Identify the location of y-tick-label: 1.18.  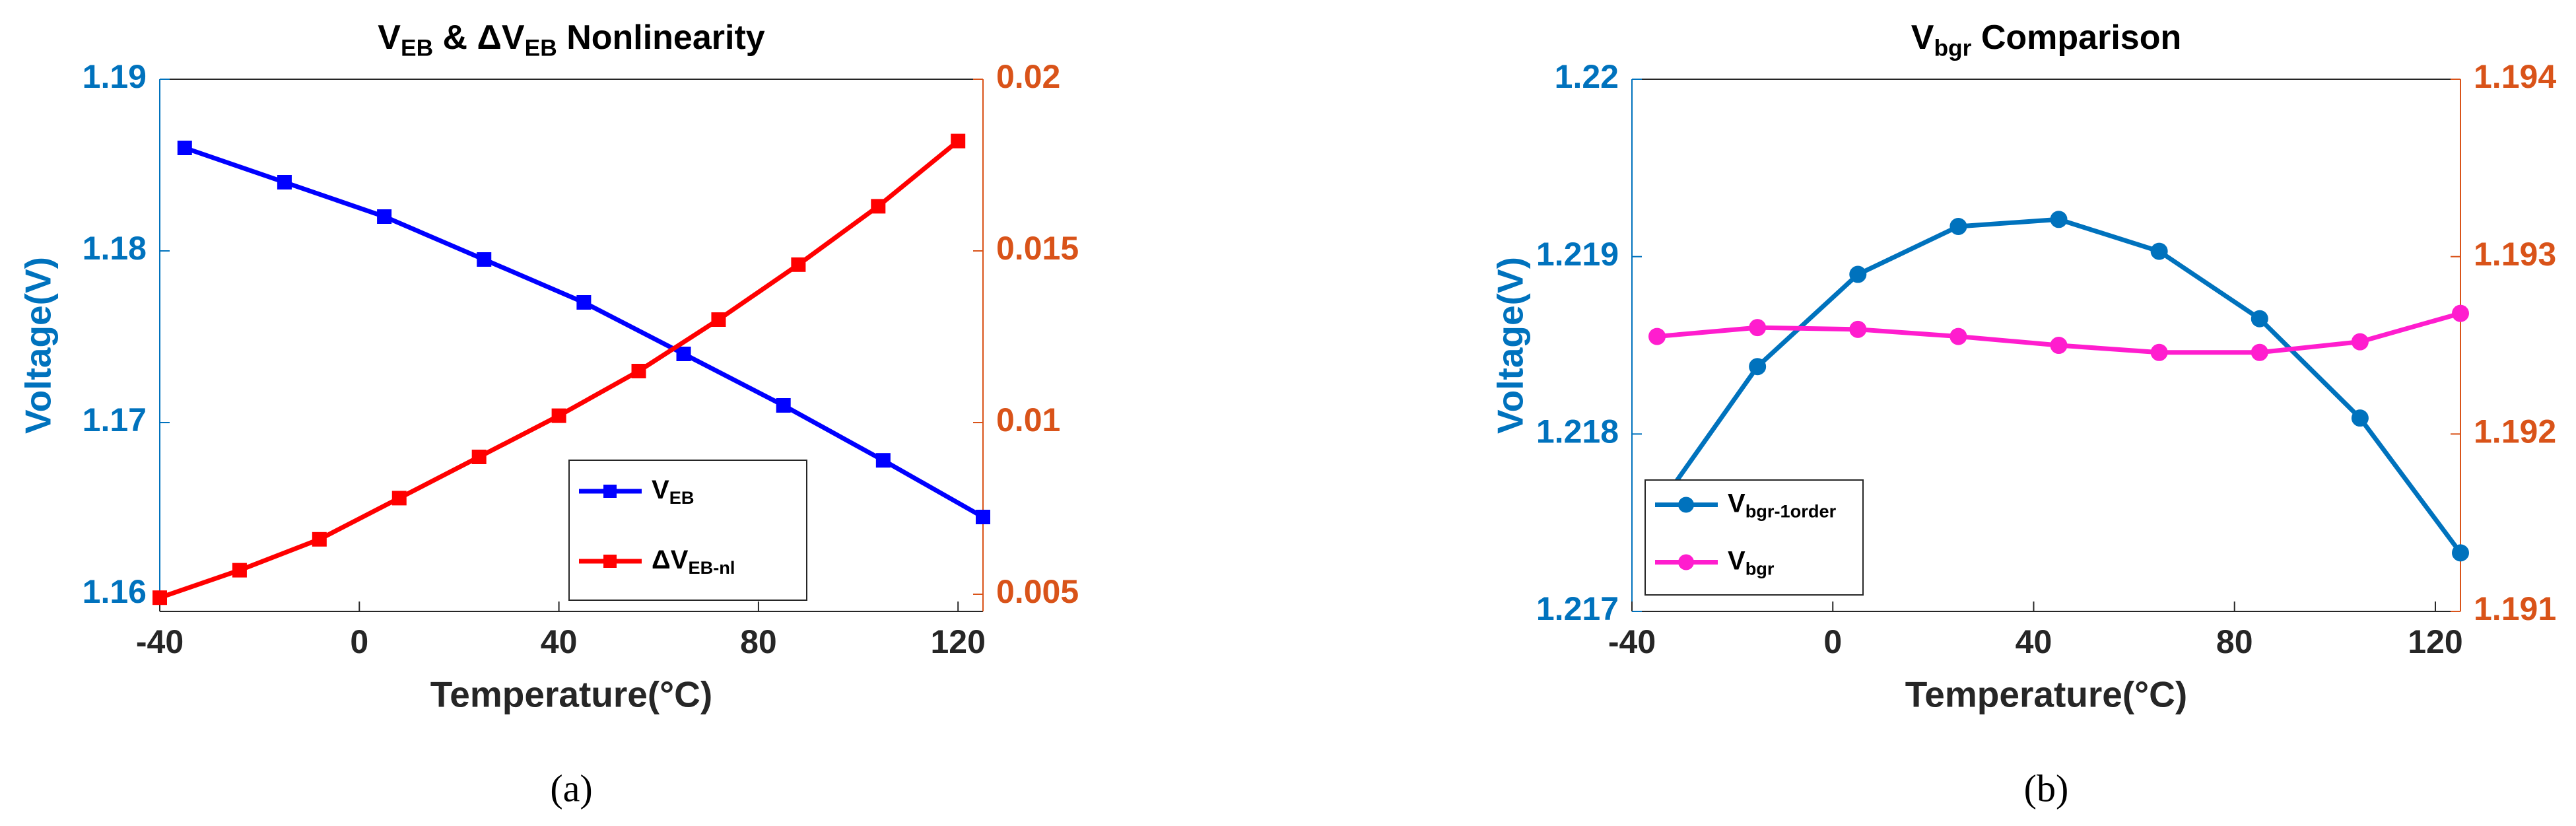
(115, 248).